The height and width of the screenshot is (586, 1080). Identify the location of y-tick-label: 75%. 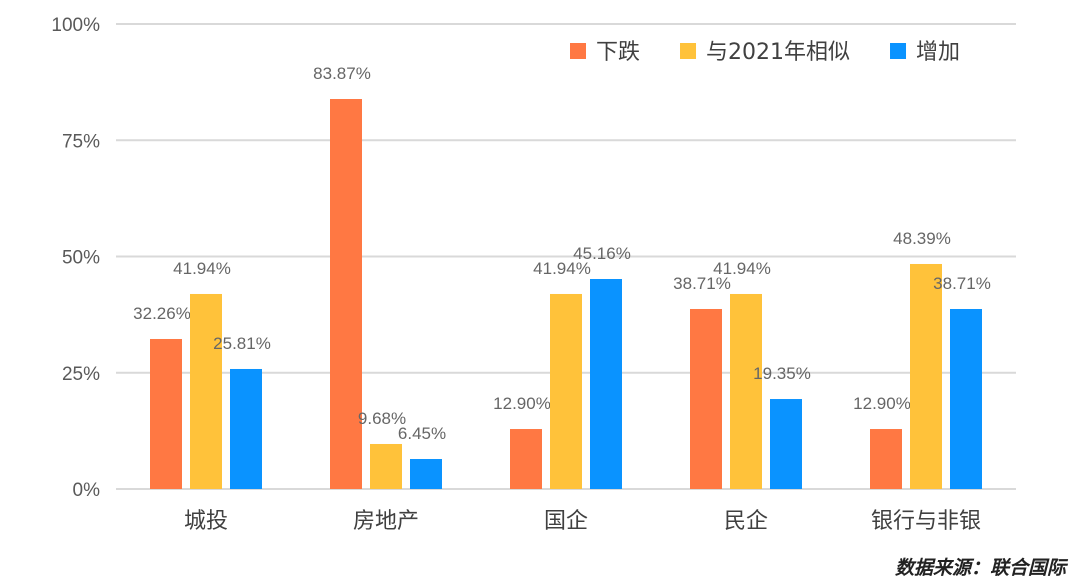
(81, 141).